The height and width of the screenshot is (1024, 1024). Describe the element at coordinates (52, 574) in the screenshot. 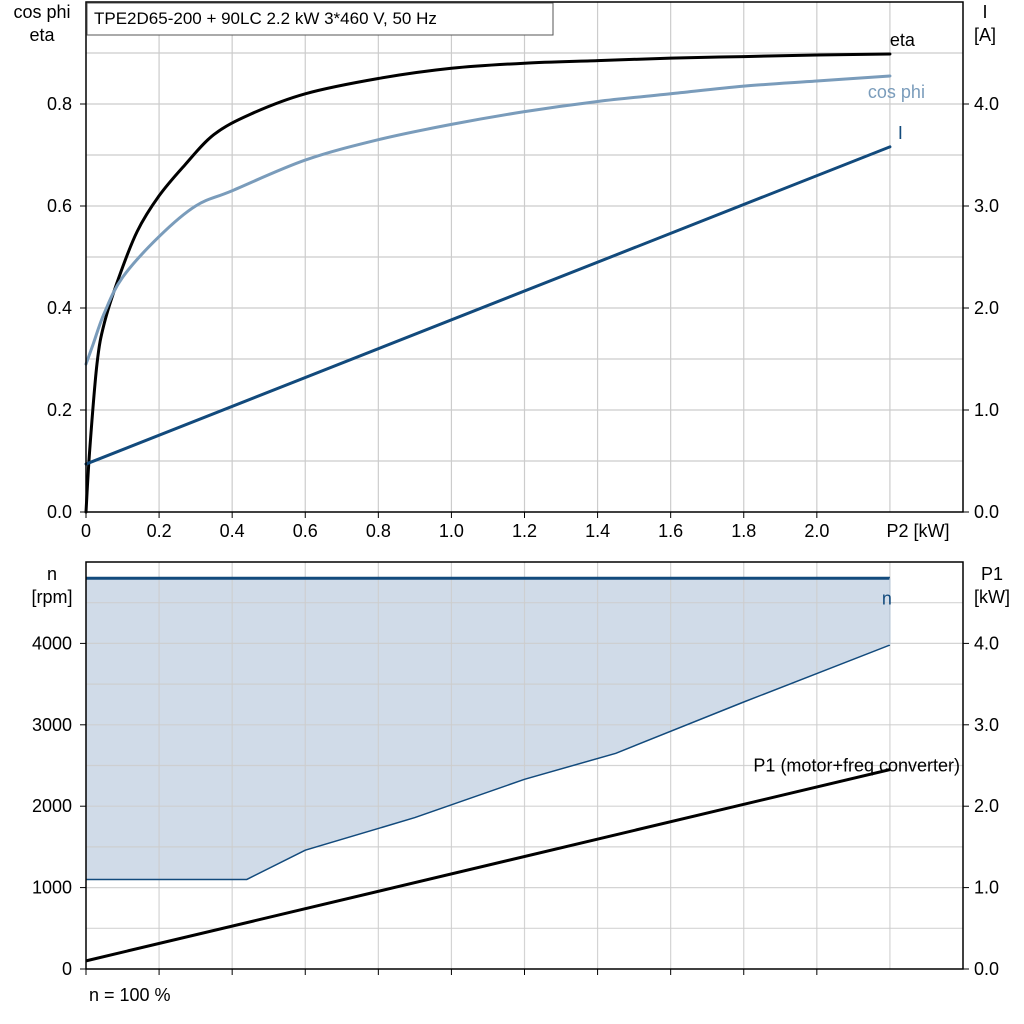

I see `bottom-y-left-label-1: n` at that location.